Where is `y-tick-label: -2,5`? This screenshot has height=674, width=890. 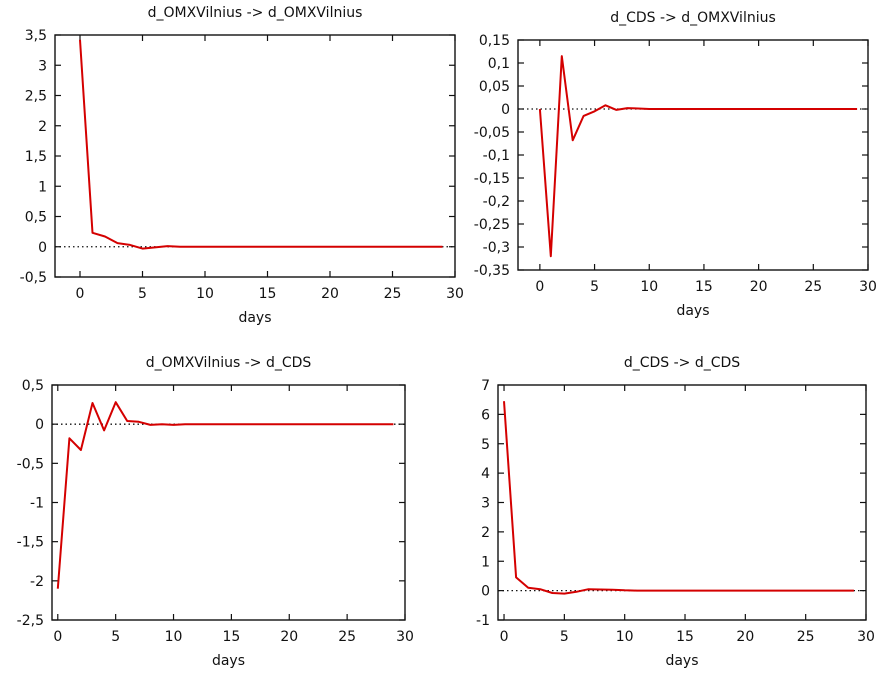 y-tick-label: -2,5 is located at coordinates (30, 621).